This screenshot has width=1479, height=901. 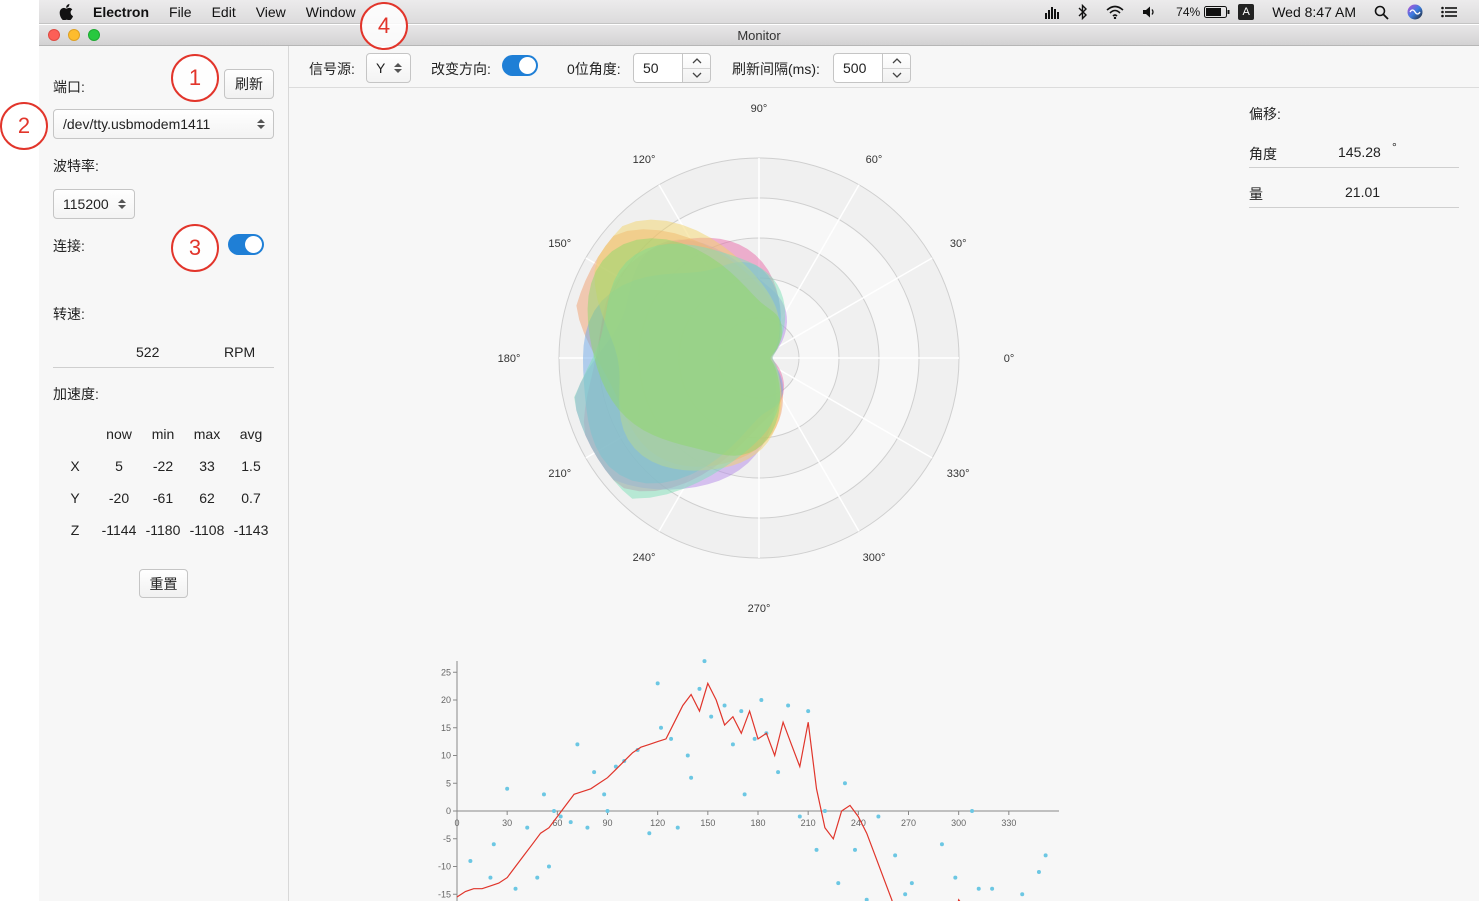 I want to click on refresh-interval-stepper, so click(x=896, y=68).